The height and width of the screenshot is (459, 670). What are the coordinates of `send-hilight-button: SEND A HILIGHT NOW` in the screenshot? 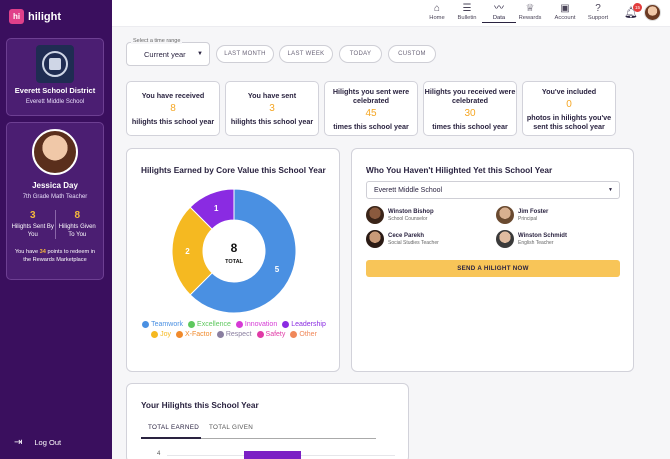 It's located at (493, 268).